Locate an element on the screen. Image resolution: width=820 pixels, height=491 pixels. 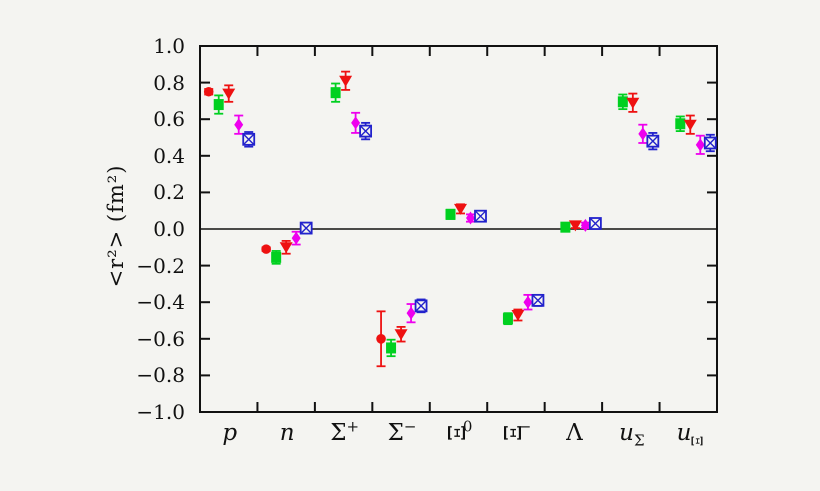
x-category-label-lambda: Λ is located at coordinates (574, 433).